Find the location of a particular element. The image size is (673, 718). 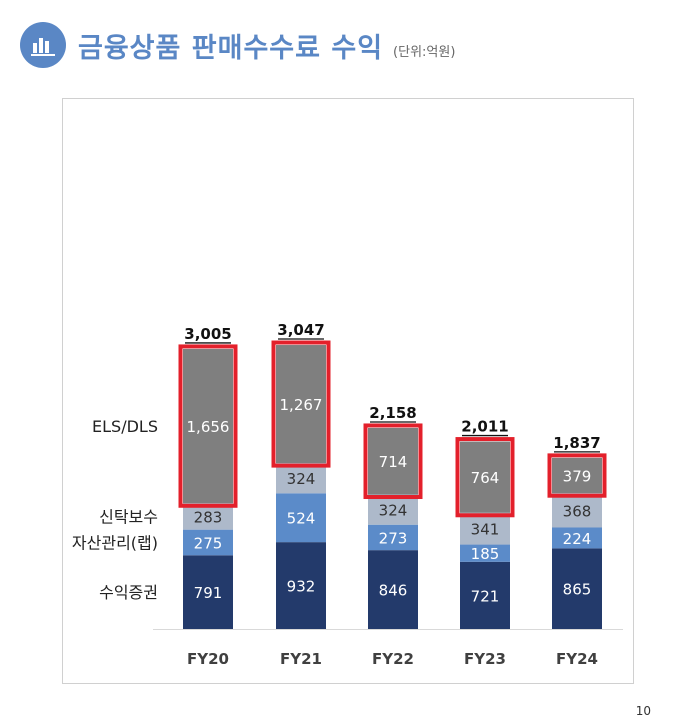

data-label: 764 is located at coordinates (485, 478).